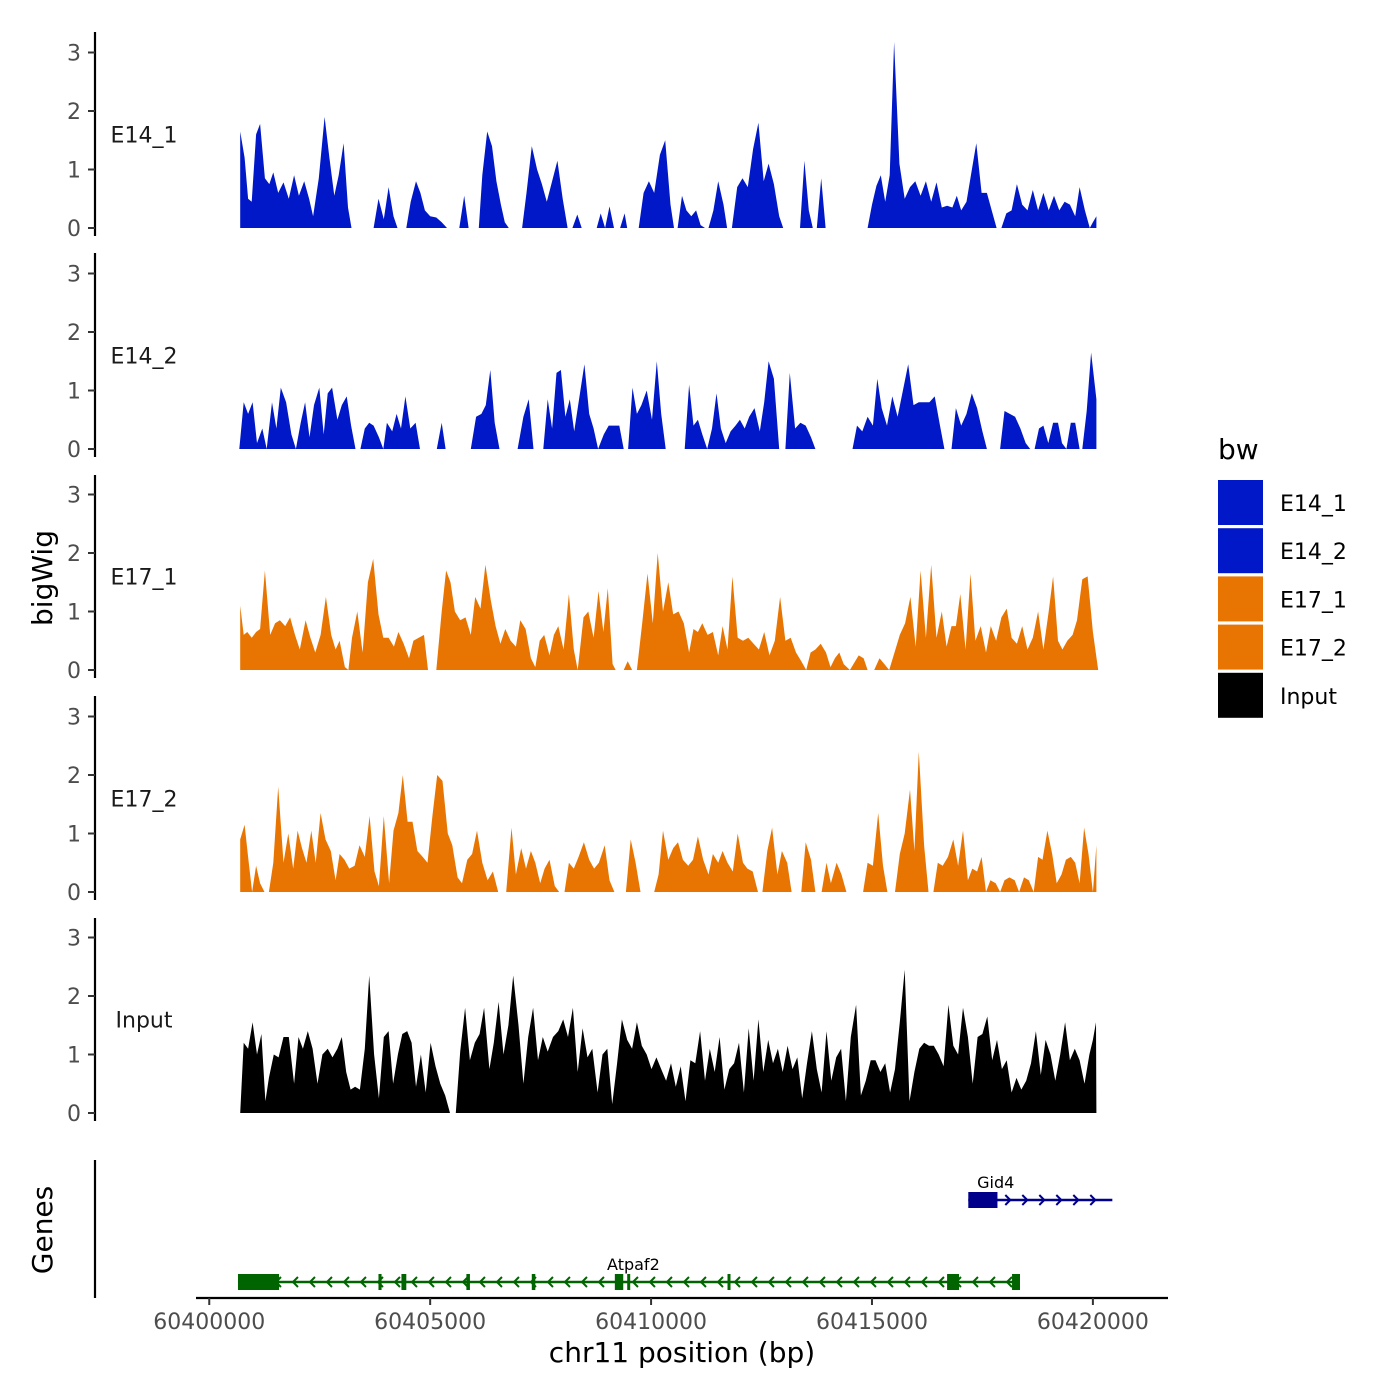 This screenshot has width=1400, height=1400. I want to click on legend-title: bw, so click(1238, 449).